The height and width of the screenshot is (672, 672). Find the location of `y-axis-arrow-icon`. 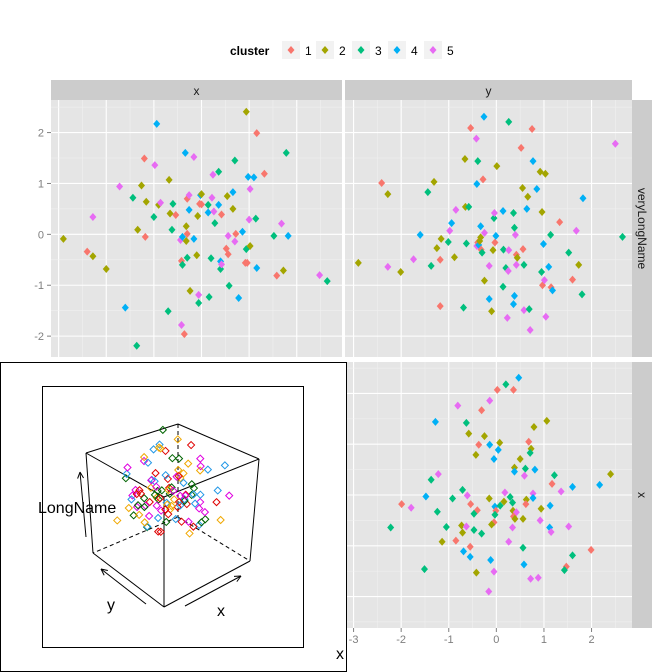

y-axis-arrow-icon is located at coordinates (123, 586).